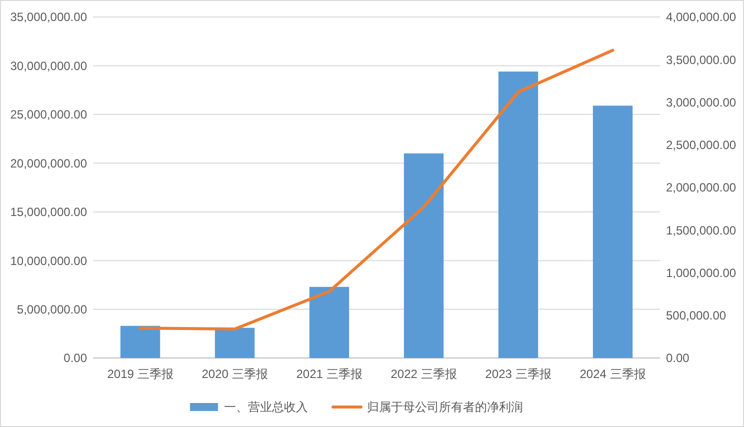 This screenshot has width=744, height=427. Describe the element at coordinates (678, 358) in the screenshot. I see `y2-tick-label: 0.00` at that location.